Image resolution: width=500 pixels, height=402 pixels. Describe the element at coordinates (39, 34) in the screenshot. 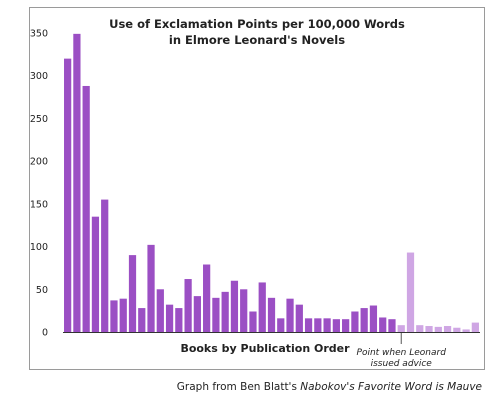

I see `y-tick-label: 350` at that location.